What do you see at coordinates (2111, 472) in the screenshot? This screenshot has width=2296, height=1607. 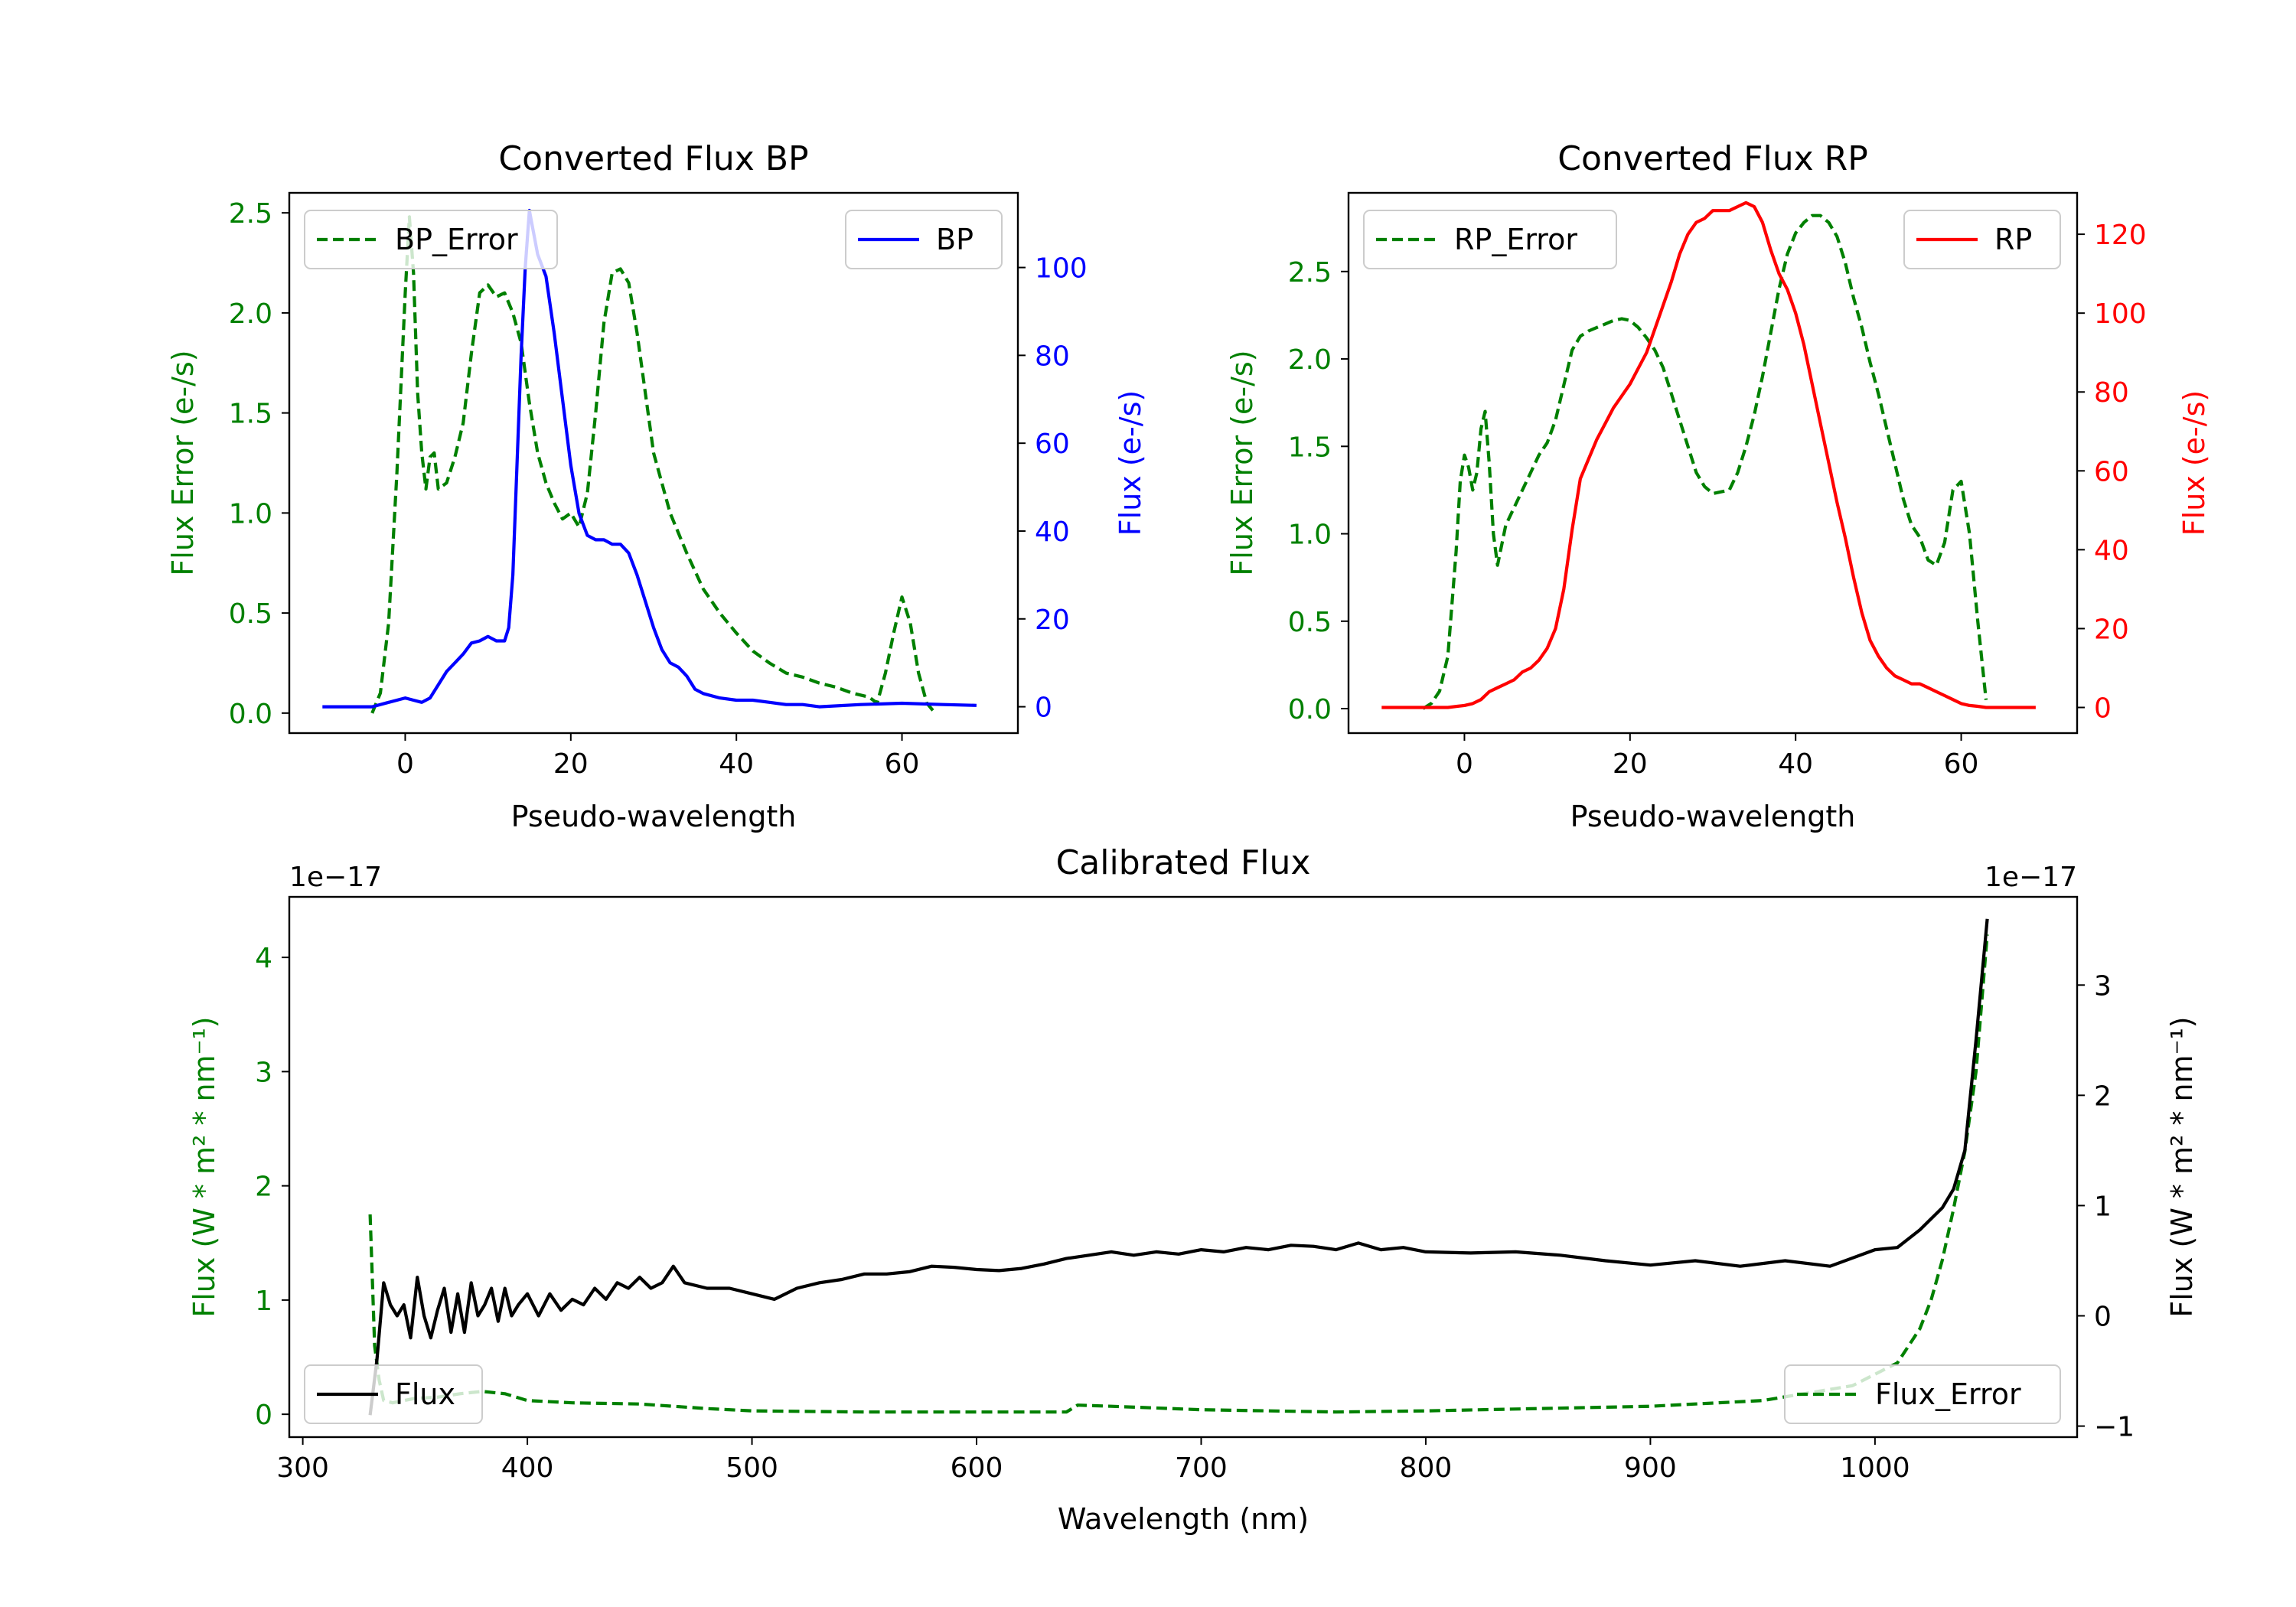 I see `rp-ytick-right-label: 60` at bounding box center [2111, 472].